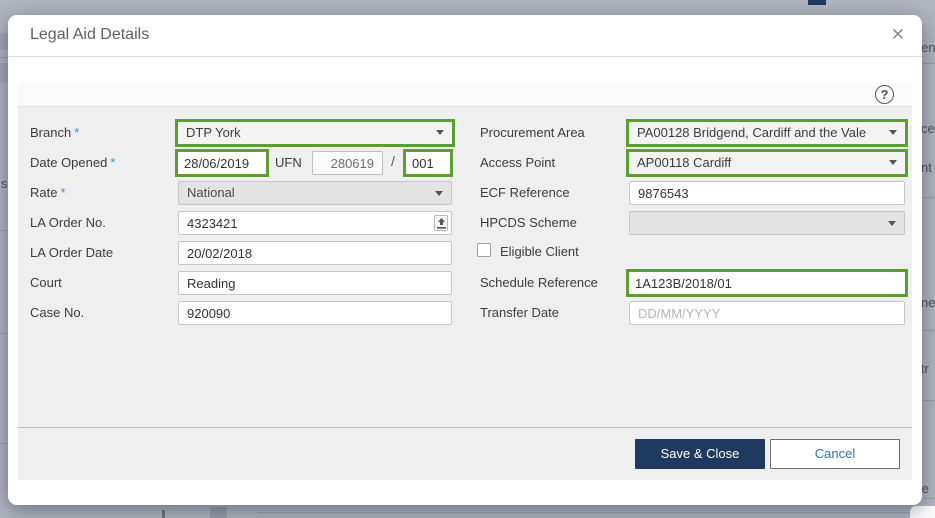 This screenshot has height=518, width=935. I want to click on field-row-ecf-reference: ECF Reference, so click(465, 193).